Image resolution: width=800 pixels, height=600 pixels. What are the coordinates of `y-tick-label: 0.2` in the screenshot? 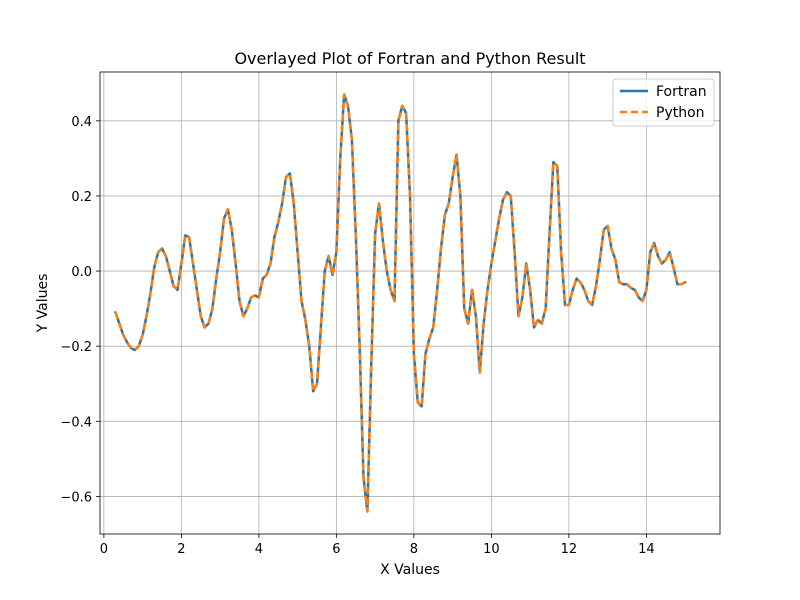 It's located at (81, 197).